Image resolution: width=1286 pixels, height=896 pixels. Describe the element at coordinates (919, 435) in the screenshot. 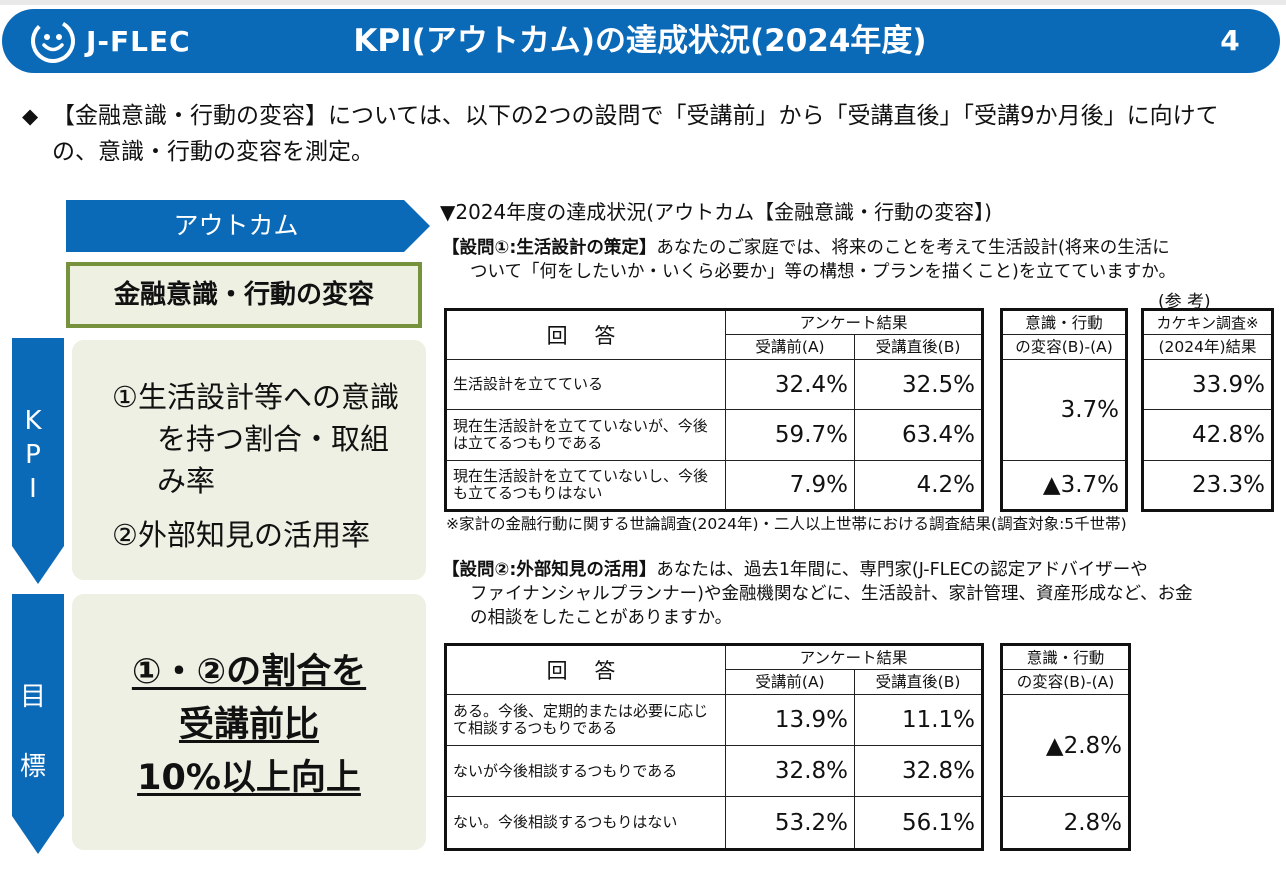

I see `after-value: 63.4%` at that location.